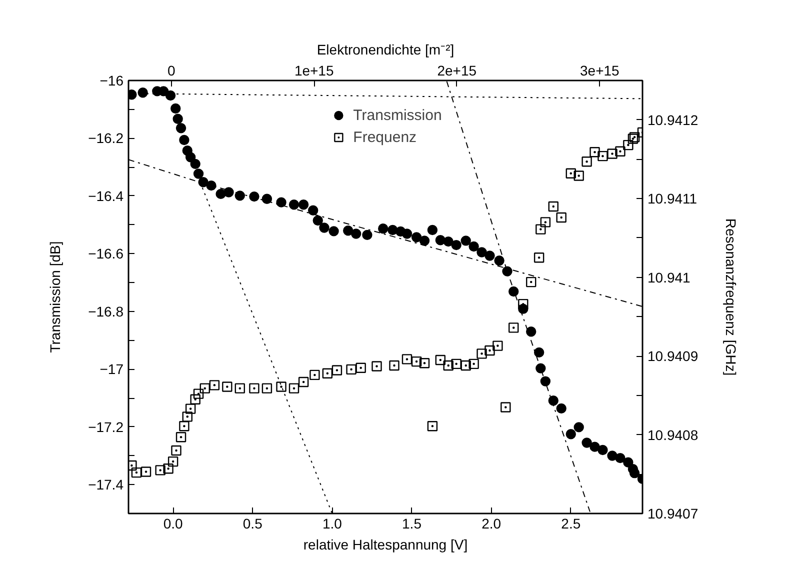  What do you see at coordinates (173, 524) in the screenshot?
I see `x-tick-label: 0.0` at bounding box center [173, 524].